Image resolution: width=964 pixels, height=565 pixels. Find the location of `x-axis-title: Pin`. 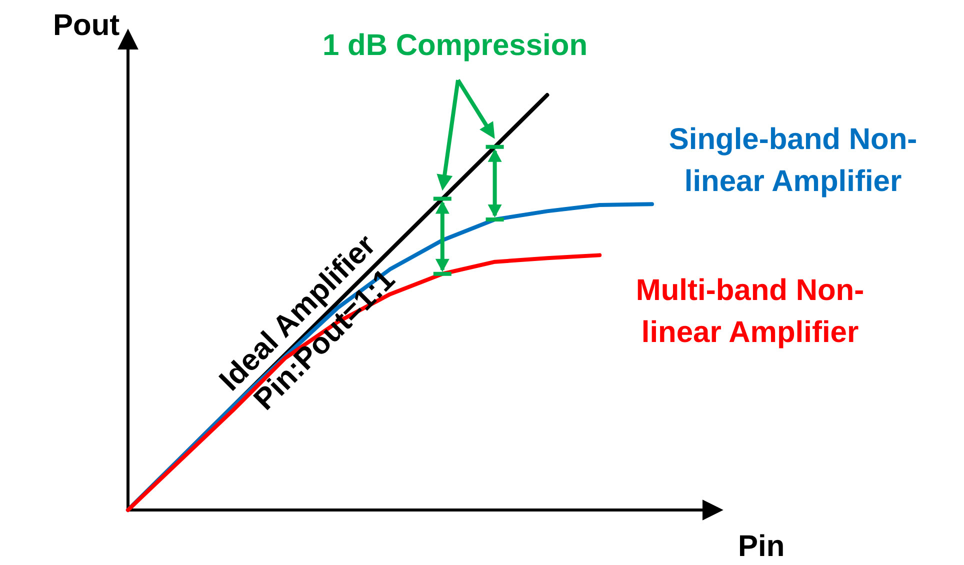

x-axis-title: Pin is located at coordinates (761, 546).